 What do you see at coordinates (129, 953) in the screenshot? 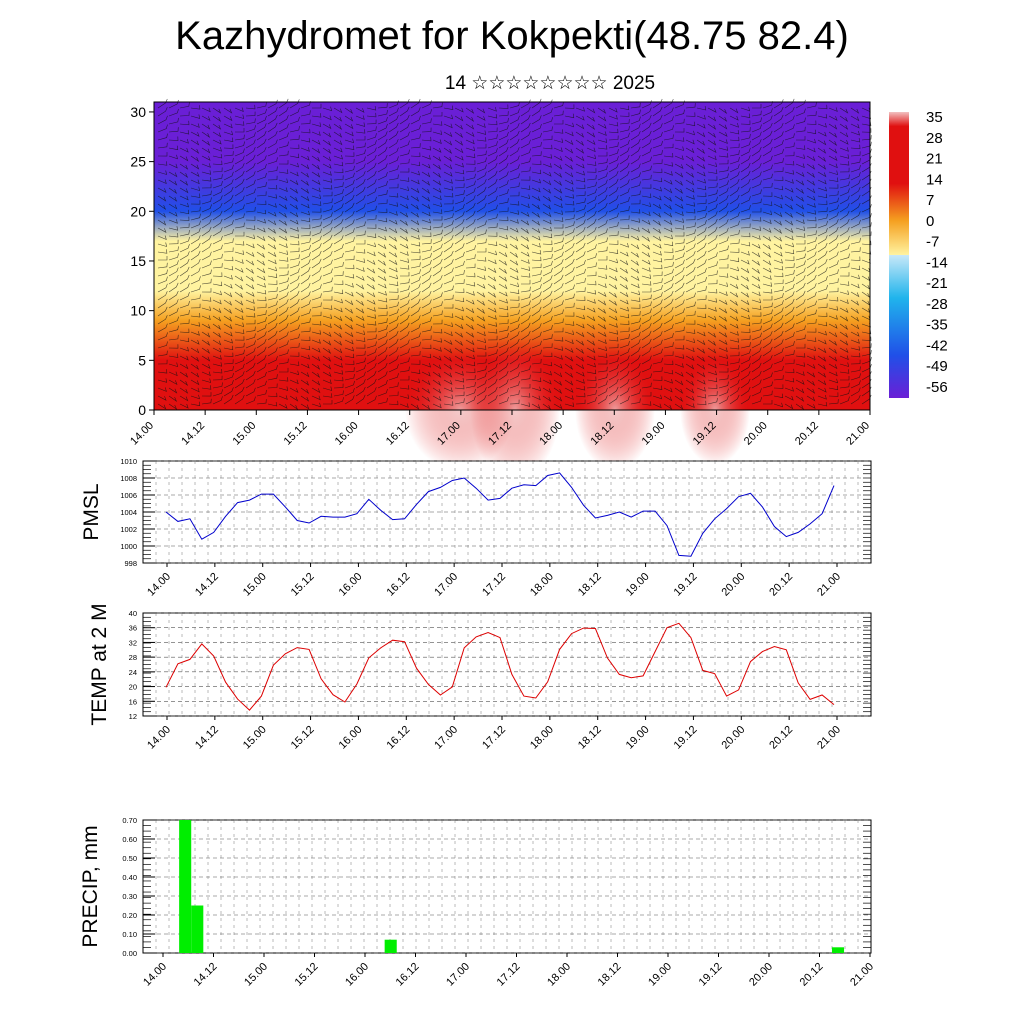
I see `y-tick-label: 0.00` at bounding box center [129, 953].